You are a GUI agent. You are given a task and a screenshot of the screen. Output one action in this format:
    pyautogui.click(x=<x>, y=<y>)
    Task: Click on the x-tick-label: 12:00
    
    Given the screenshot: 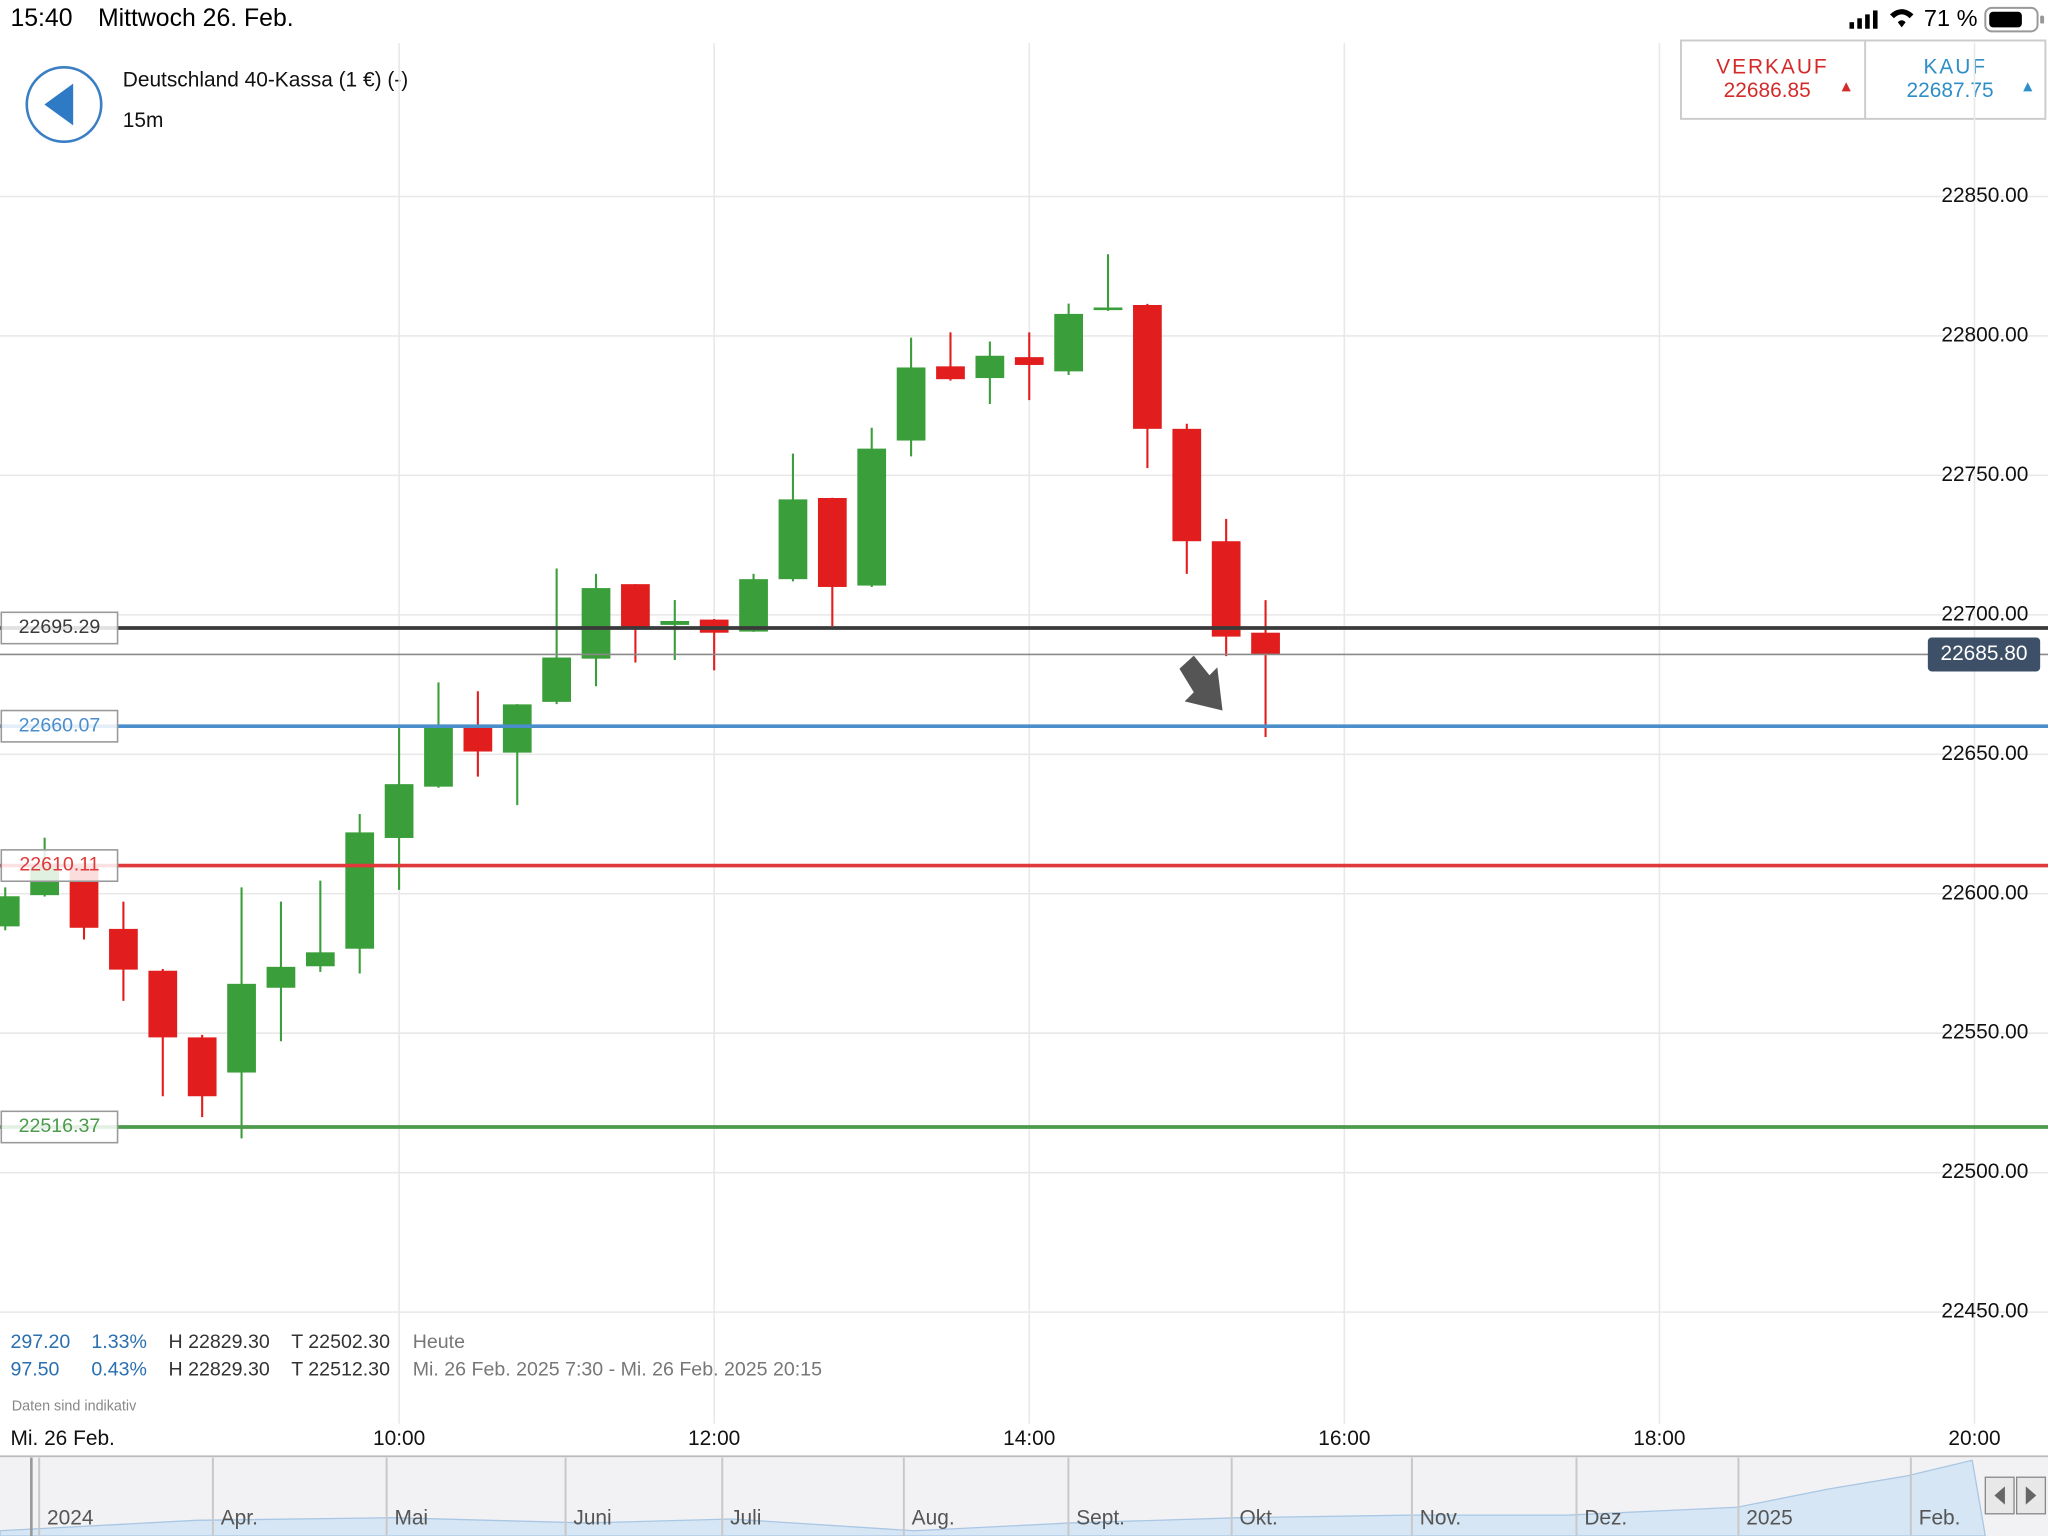 What is the action you would take?
    pyautogui.click(x=714, y=1438)
    